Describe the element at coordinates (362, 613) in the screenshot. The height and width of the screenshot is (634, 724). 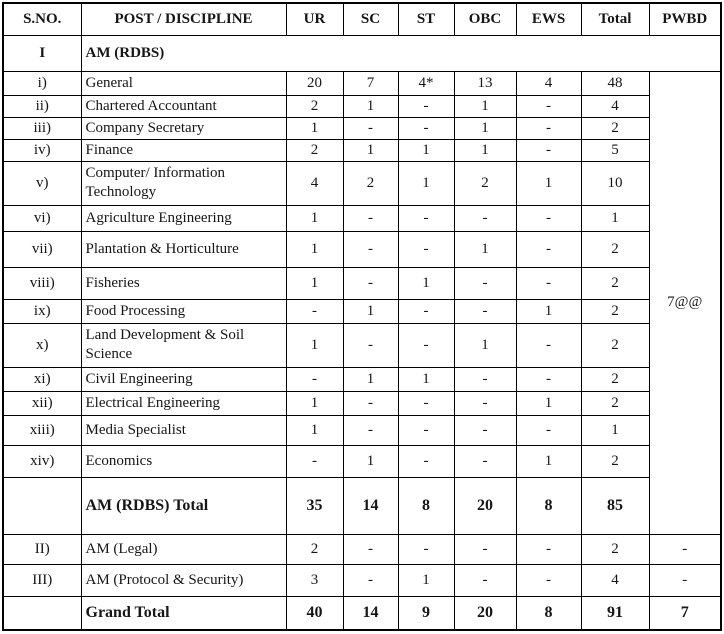
I see `grand-total-row: Grand Total 40 14 9 20 8 91 7` at that location.